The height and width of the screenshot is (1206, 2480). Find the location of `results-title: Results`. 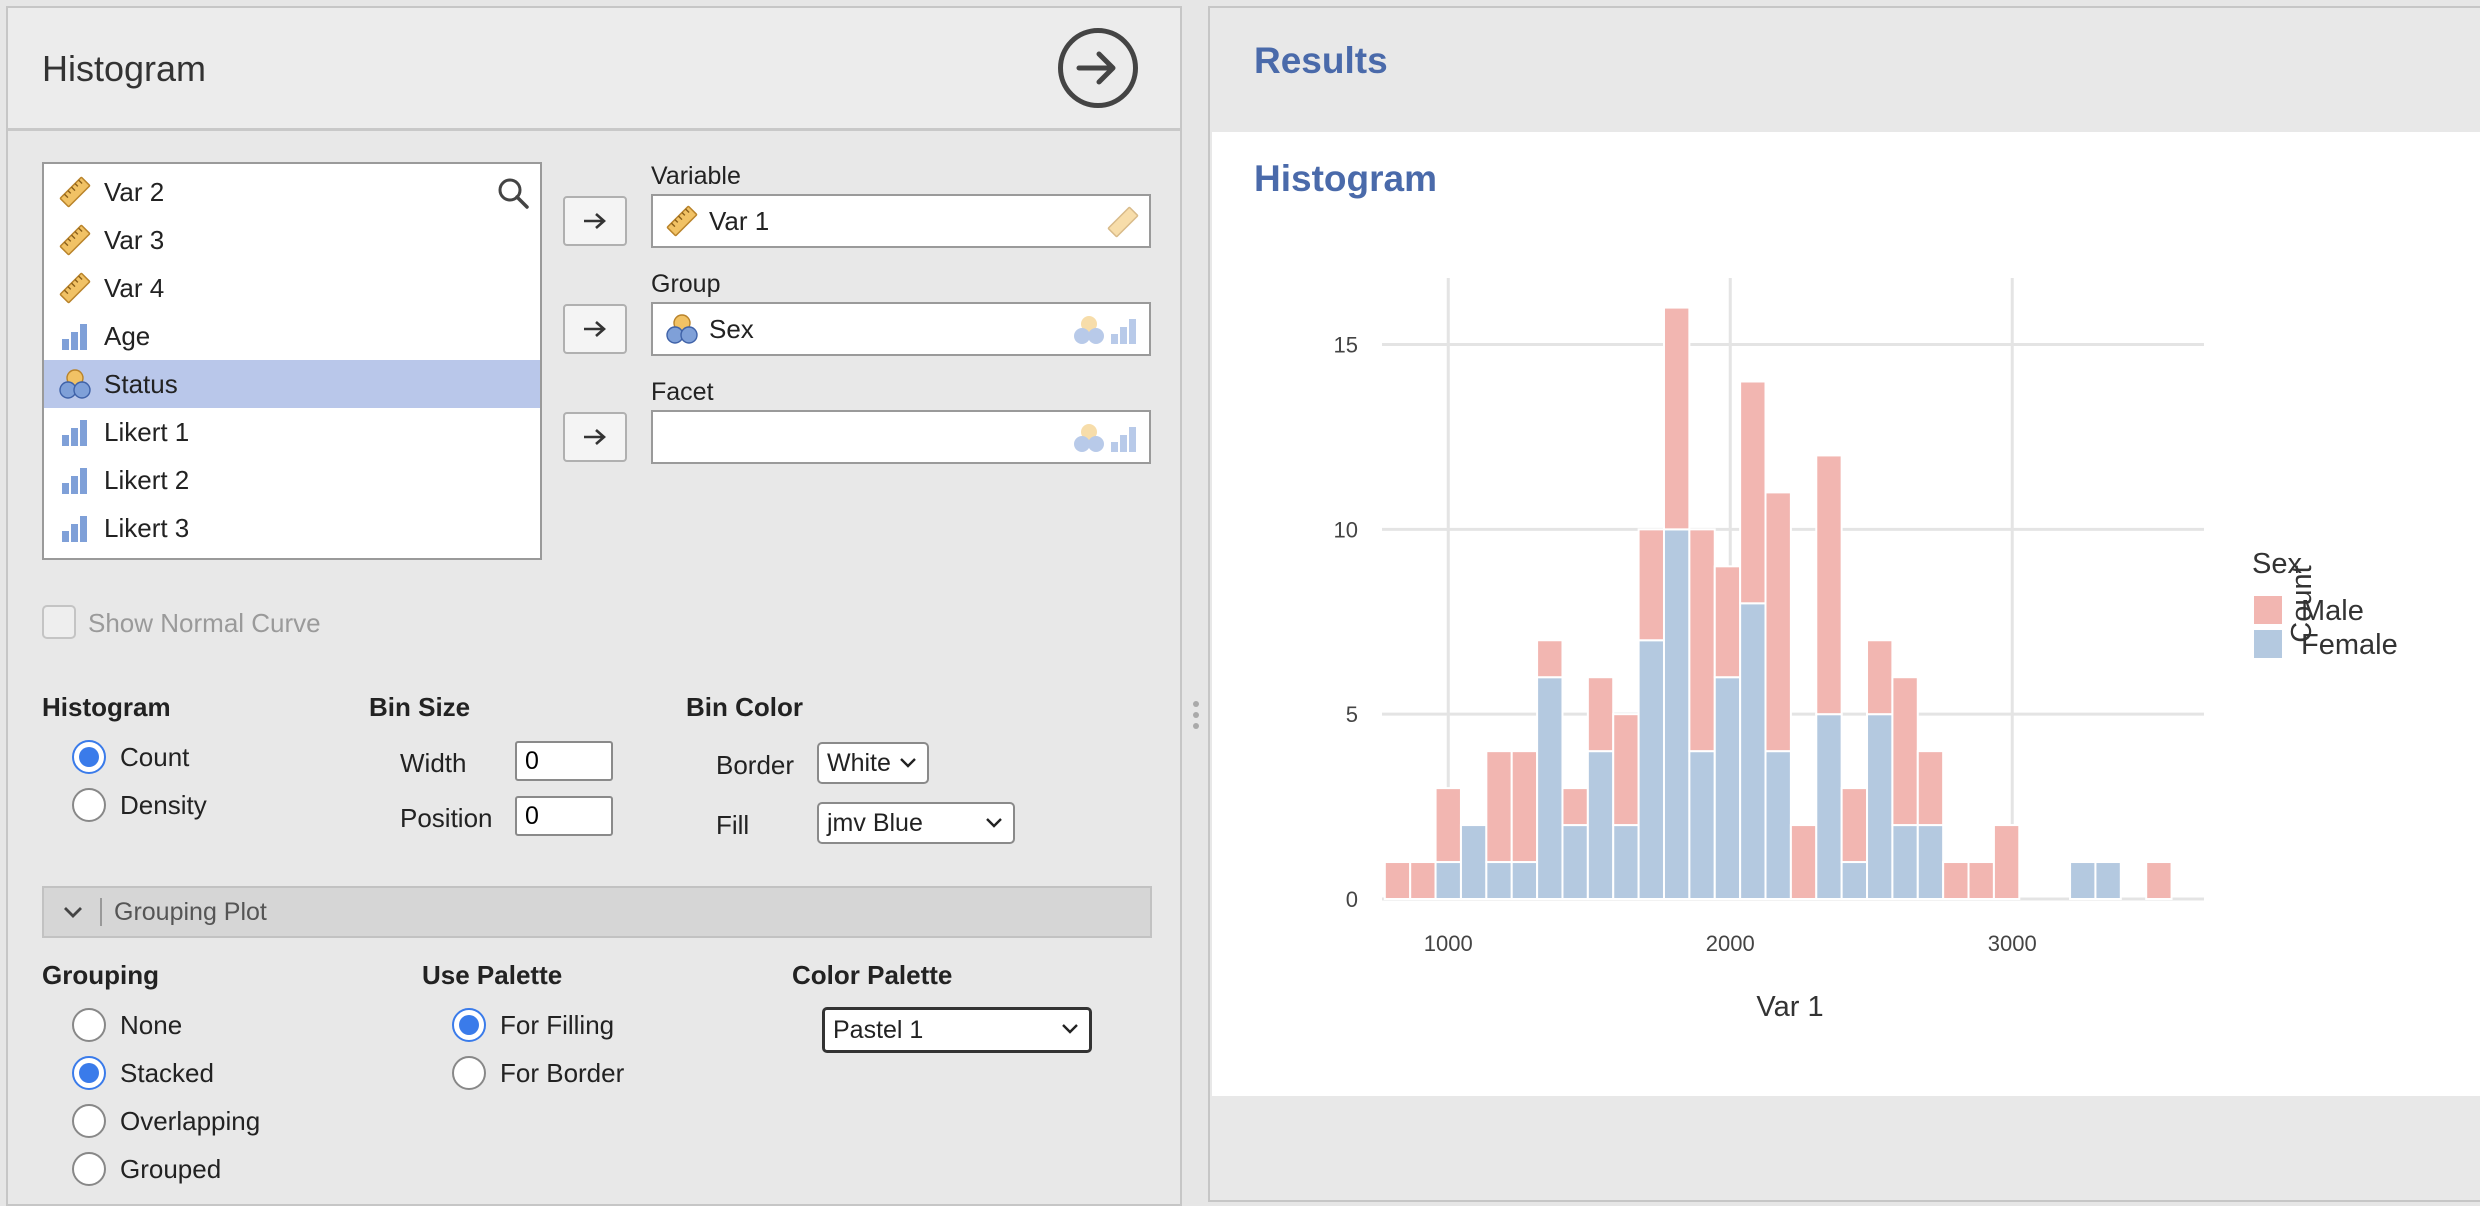

results-title: Results is located at coordinates (1321, 60).